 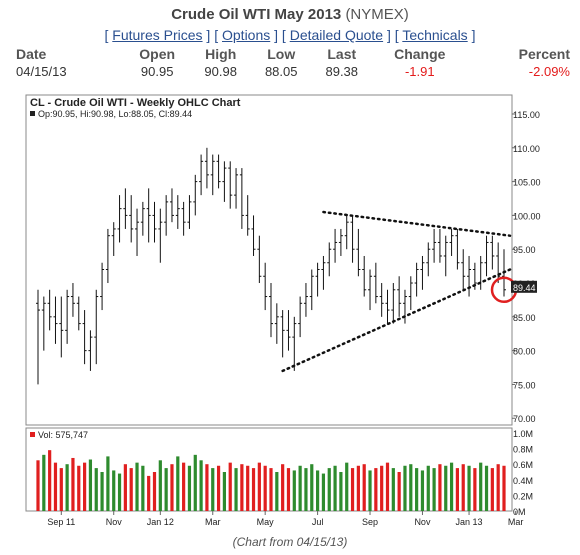 What do you see at coordinates (160, 522) in the screenshot?
I see `x-tick-label: Jan 12` at bounding box center [160, 522].